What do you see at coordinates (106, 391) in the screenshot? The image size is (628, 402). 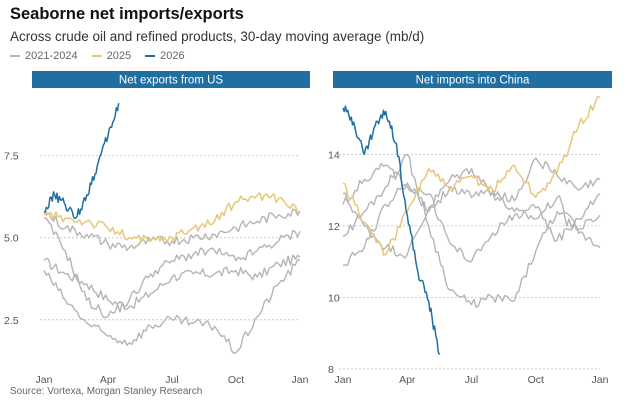 I see `source-note: Source: Vortexa, Morgan Stanley Research` at bounding box center [106, 391].